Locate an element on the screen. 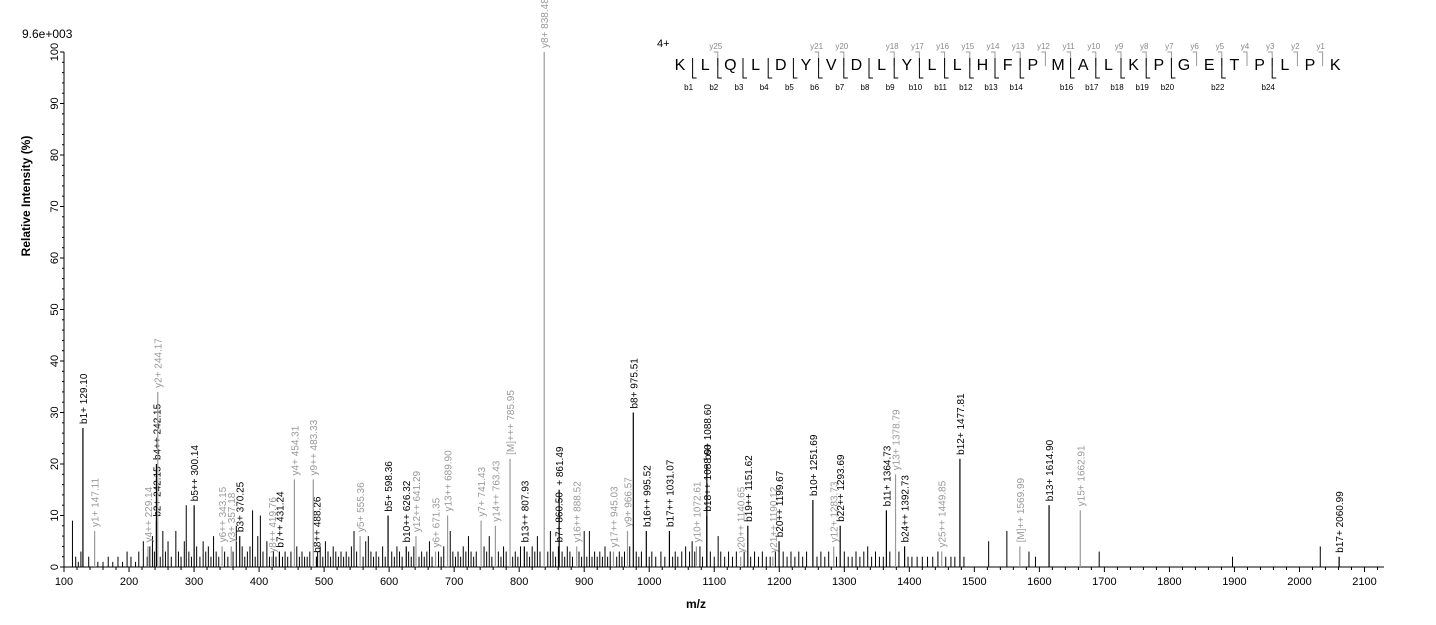 The height and width of the screenshot is (625, 1436). x-tick-label: 2000 is located at coordinates (1299, 582).